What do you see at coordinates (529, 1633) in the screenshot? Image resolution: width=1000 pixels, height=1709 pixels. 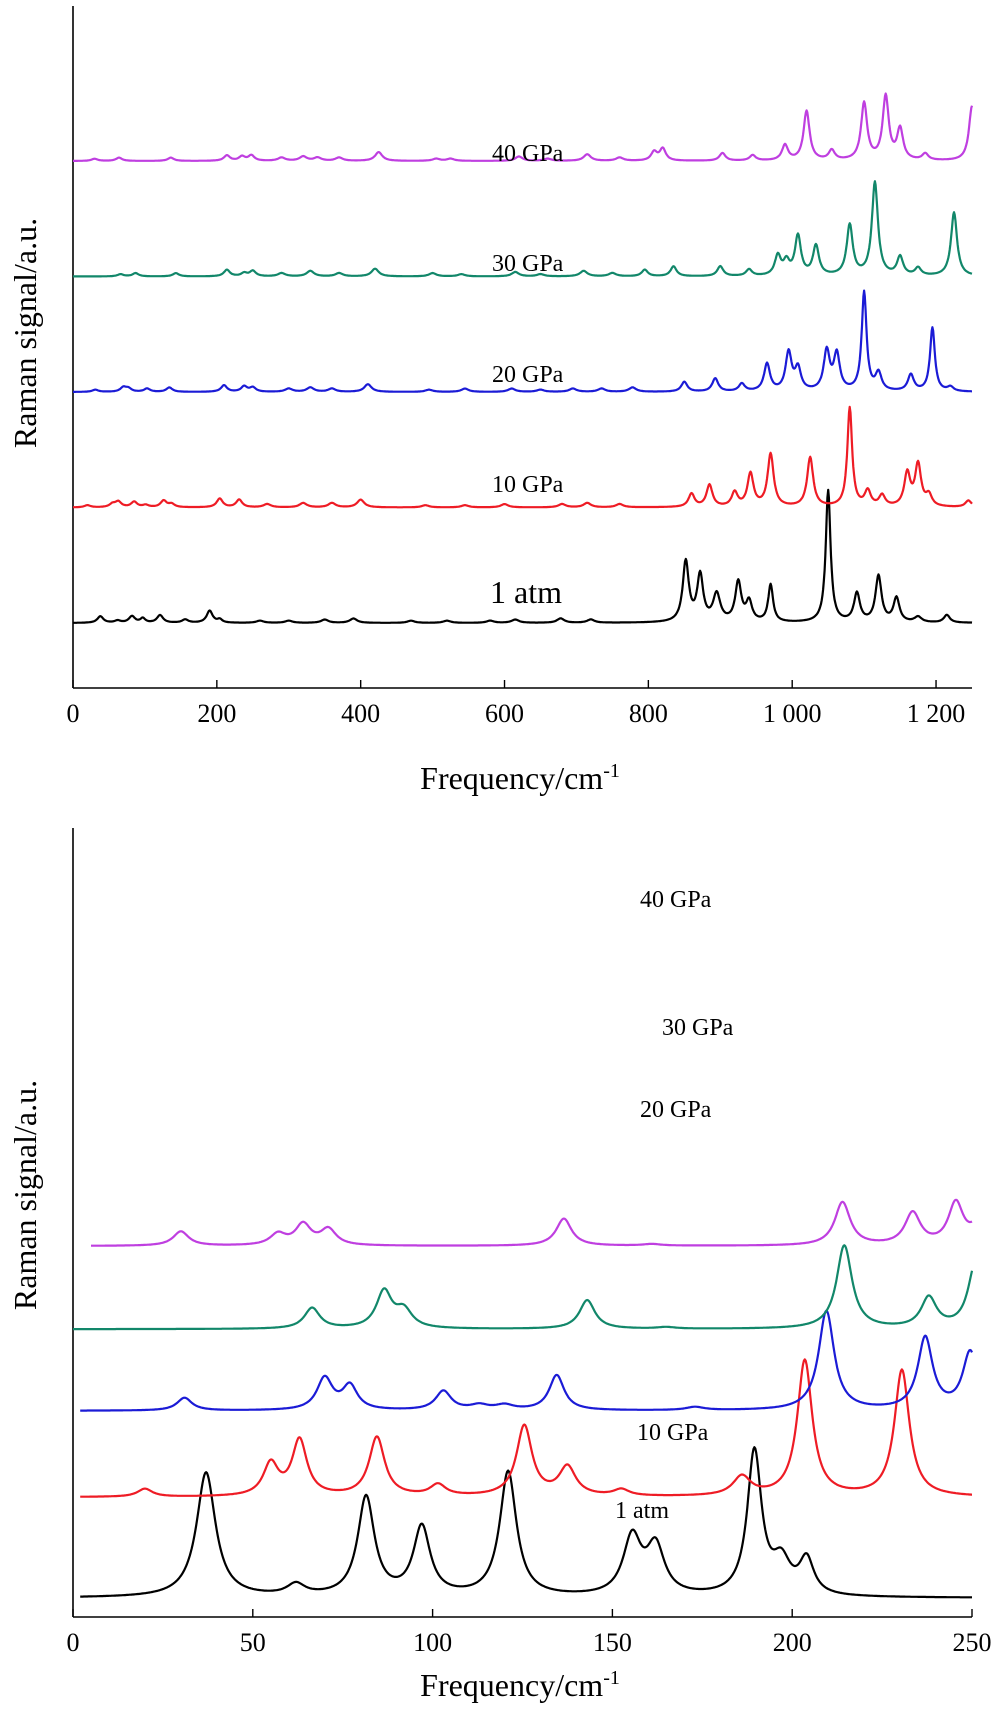 I see `x-ticks: 0 50 100 150 200 250` at bounding box center [529, 1633].